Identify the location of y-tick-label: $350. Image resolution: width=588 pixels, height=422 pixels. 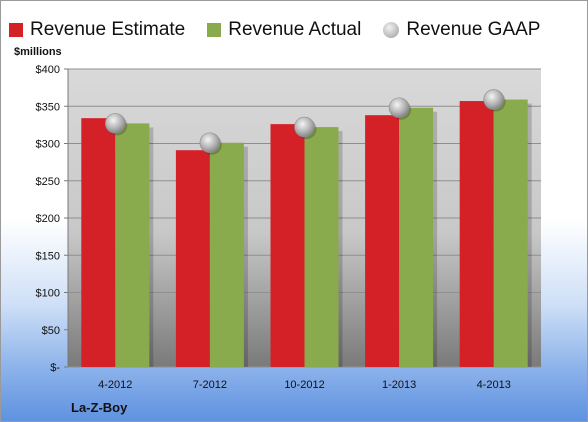
(48, 107).